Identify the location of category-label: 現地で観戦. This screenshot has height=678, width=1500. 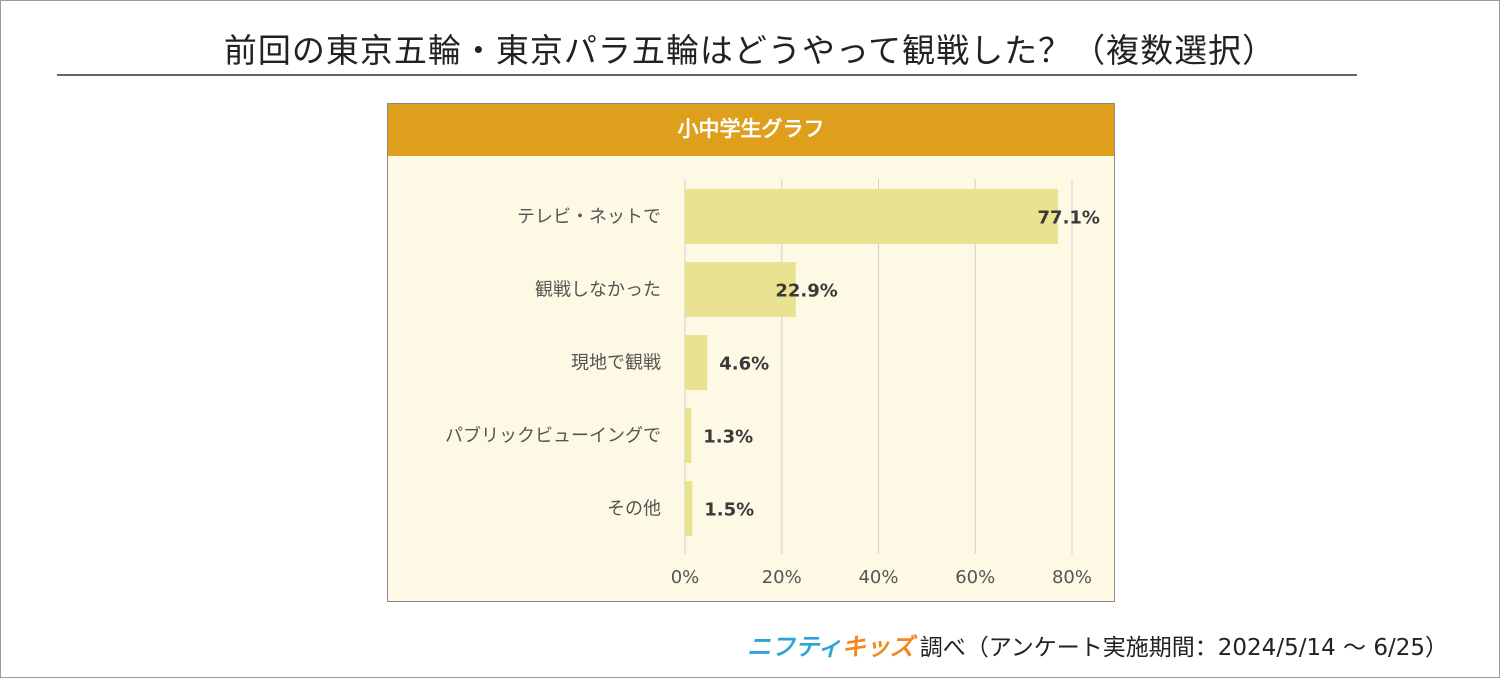
(616, 363).